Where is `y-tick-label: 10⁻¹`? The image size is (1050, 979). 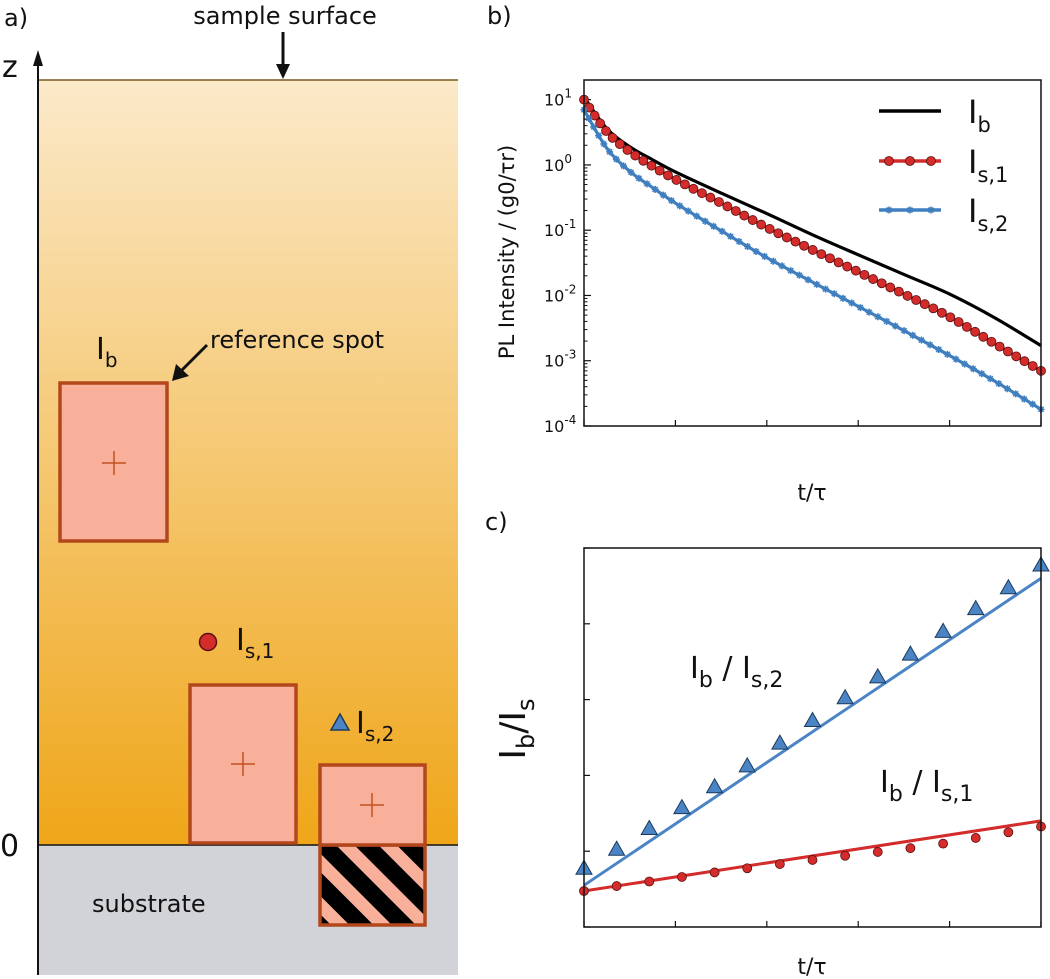 y-tick-label: 10⁻¹ is located at coordinates (560, 228).